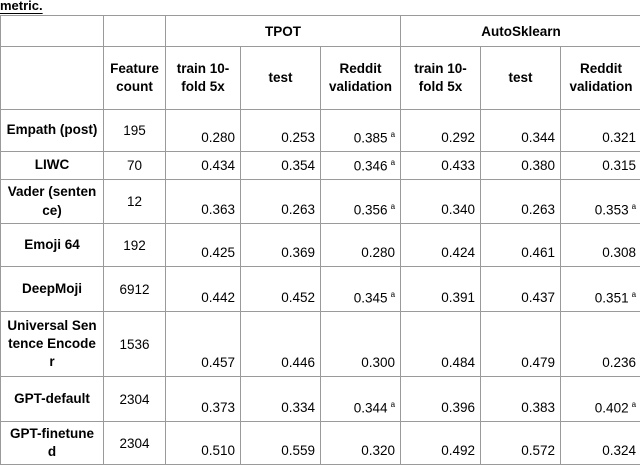 The width and height of the screenshot is (640, 465). What do you see at coordinates (298, 252) in the screenshot?
I see `value: 0.369` at bounding box center [298, 252].